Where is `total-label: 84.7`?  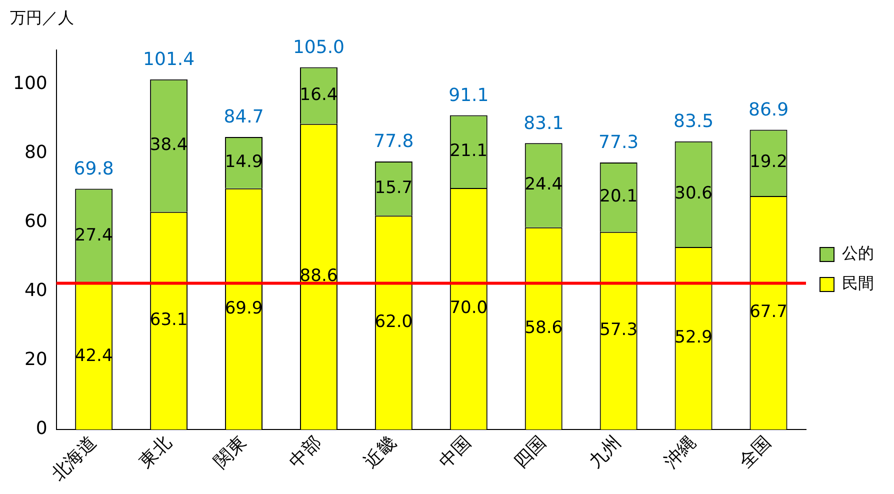
total-label: 84.7 is located at coordinates (244, 117).